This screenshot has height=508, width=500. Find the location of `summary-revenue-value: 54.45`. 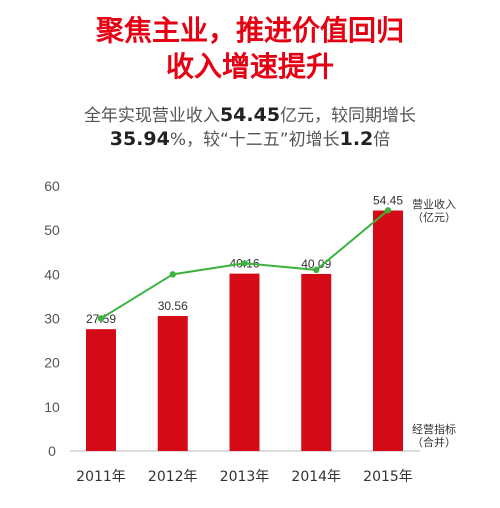

summary-revenue-value: 54.45 is located at coordinates (250, 115).